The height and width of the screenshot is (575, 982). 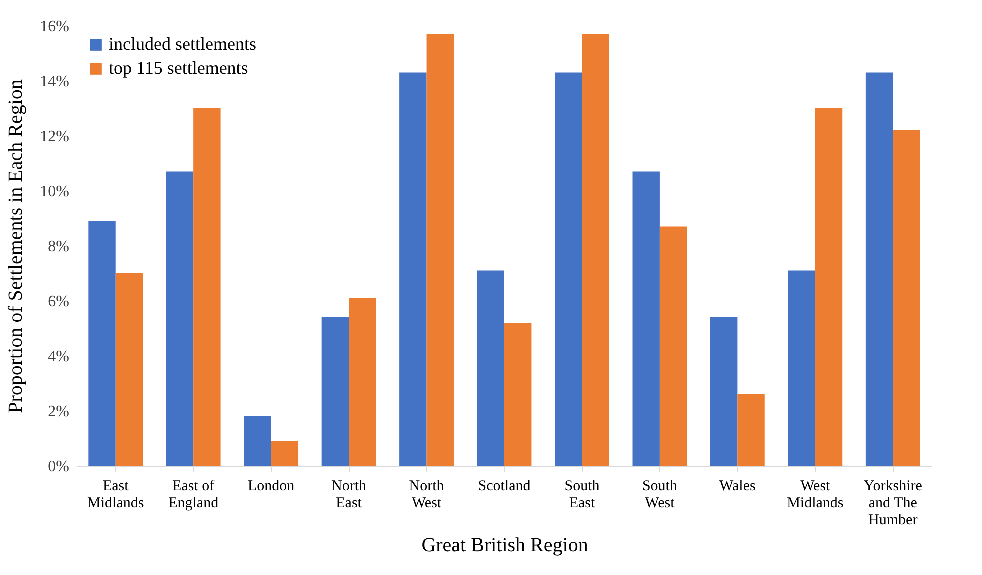 I want to click on x-tick-label: North West, so click(x=427, y=495).